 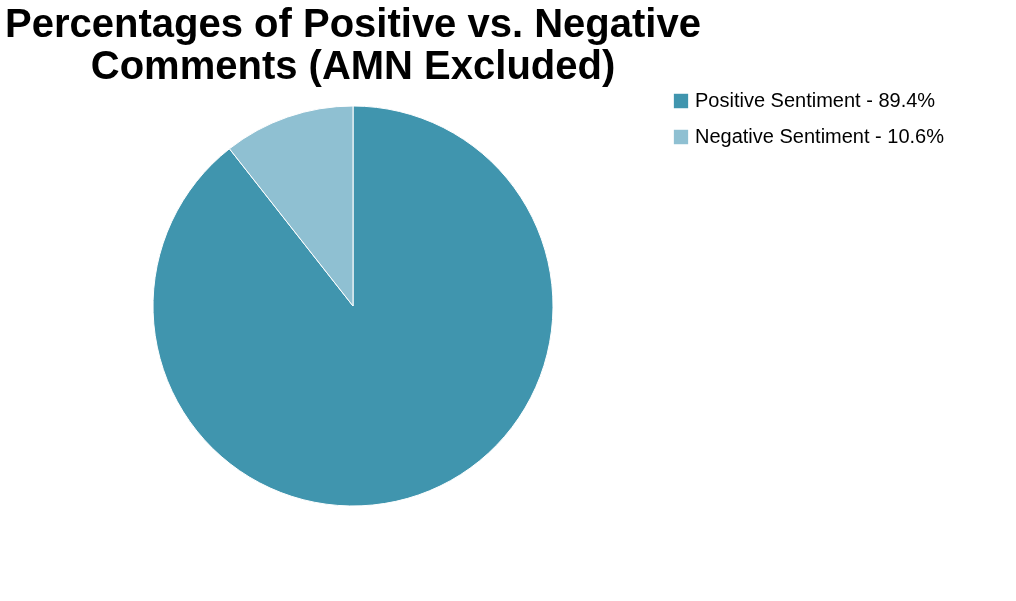 I want to click on legend-label: Negative Sentiment - 10.6%, so click(x=820, y=136).